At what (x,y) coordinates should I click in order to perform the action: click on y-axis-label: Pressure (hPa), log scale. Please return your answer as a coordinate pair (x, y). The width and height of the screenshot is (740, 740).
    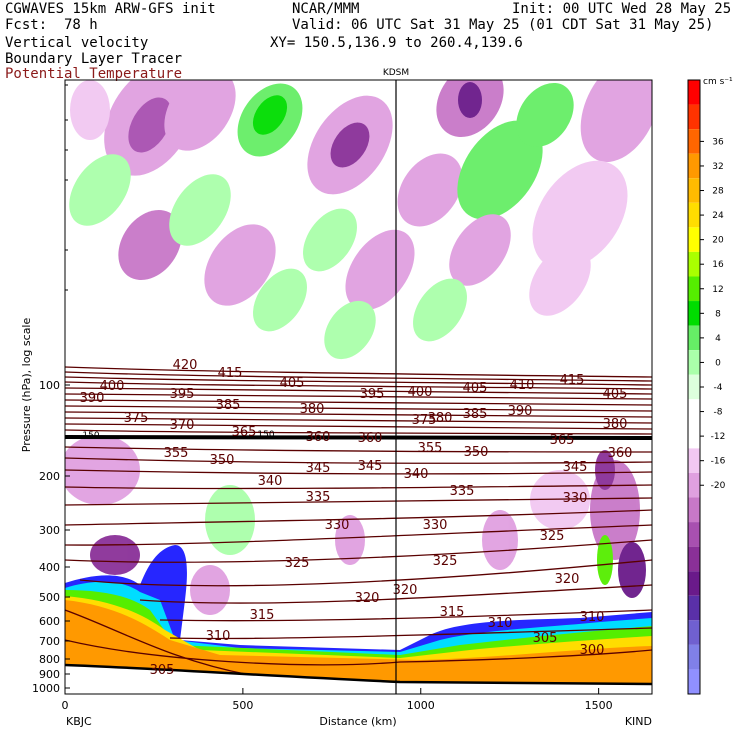
    Looking at the image, I should click on (26, 385).